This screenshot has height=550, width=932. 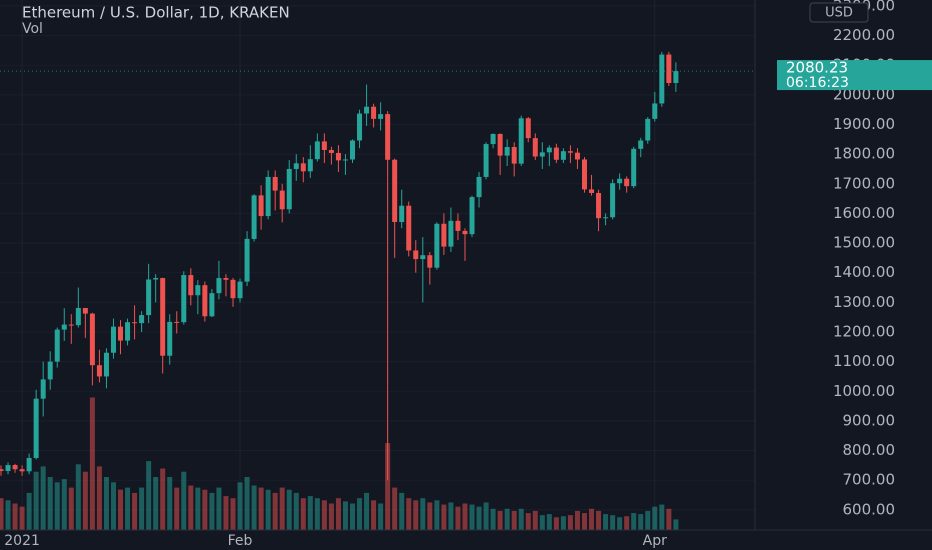 I want to click on y-tick-label: 1000.00, so click(x=864, y=391).